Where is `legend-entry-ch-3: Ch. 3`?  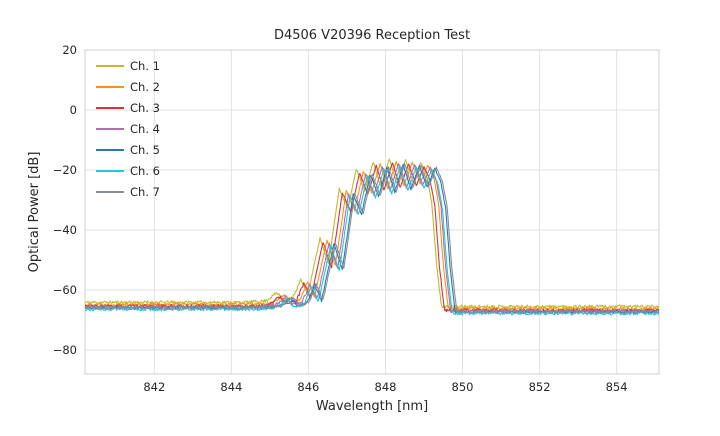 legend-entry-ch-3: Ch. 3 is located at coordinates (128, 108).